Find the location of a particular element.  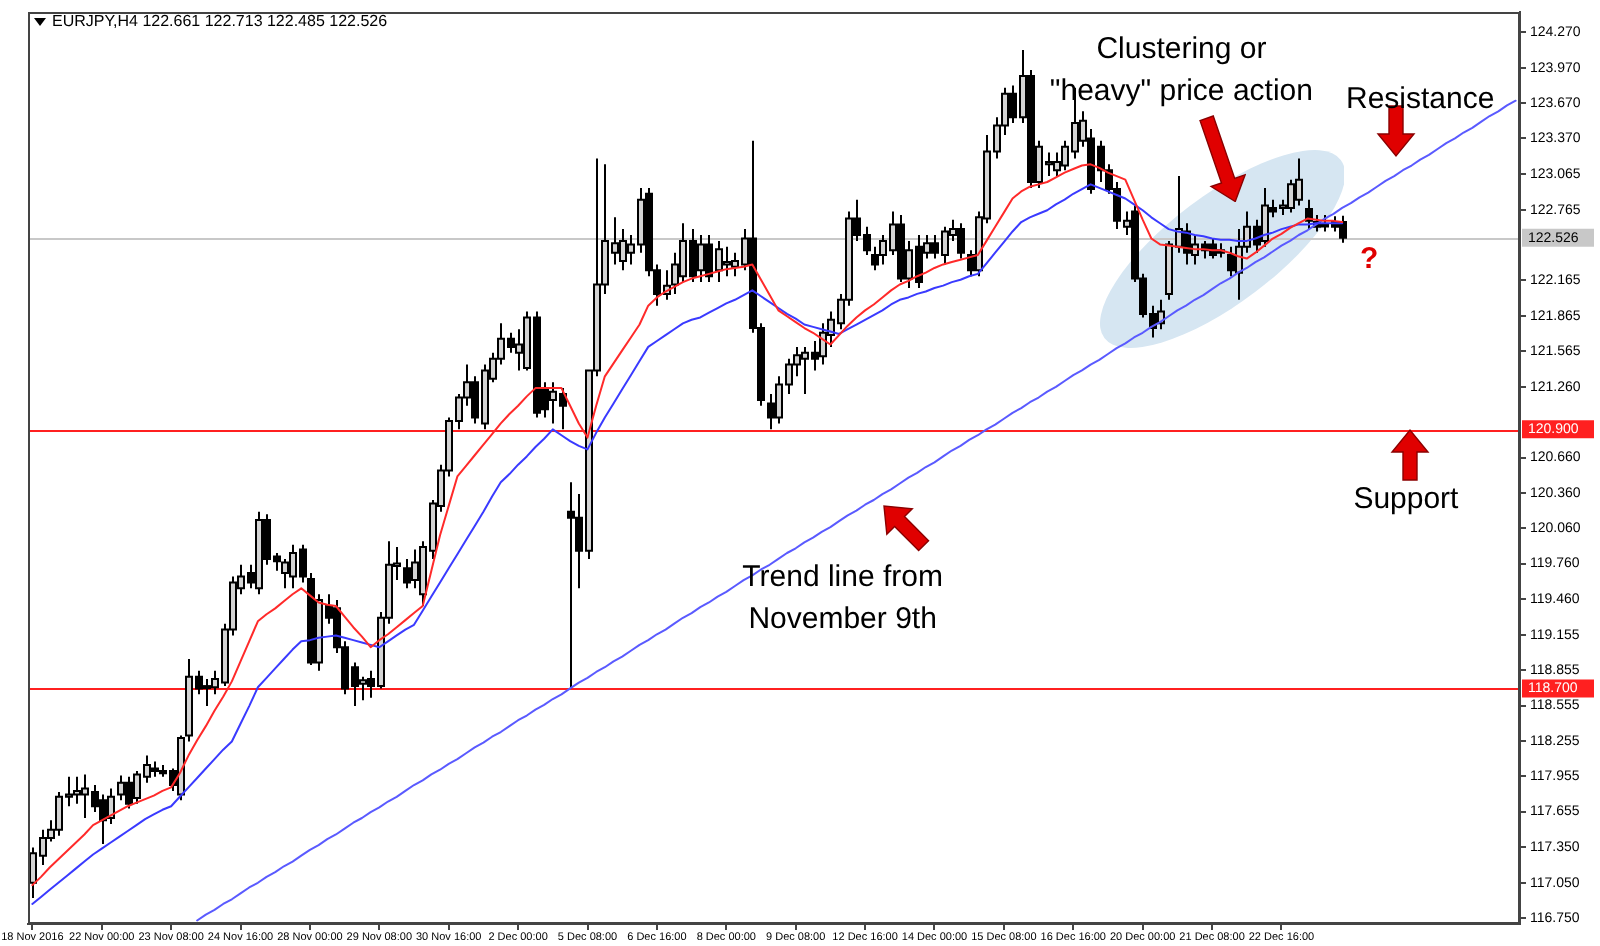

chart-title: EURJPY,H4 122.661 122.713 122.485 122.526 is located at coordinates (220, 22).